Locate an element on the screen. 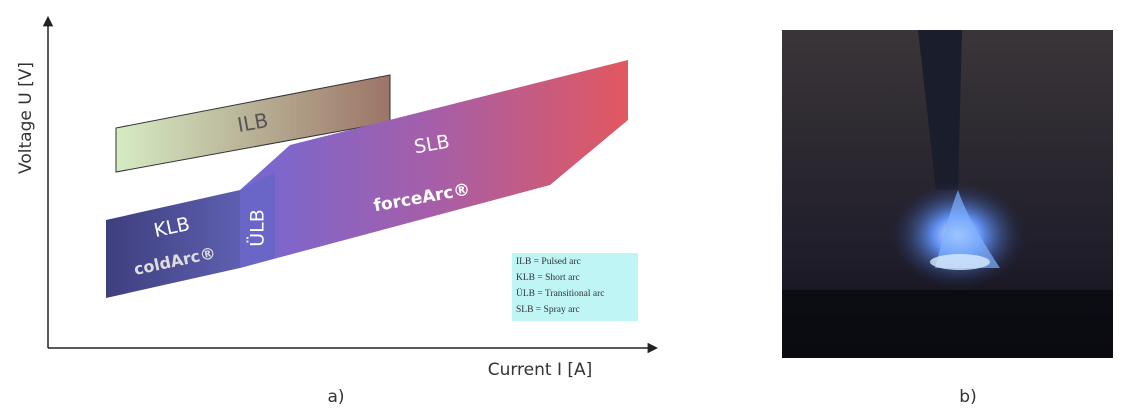 The image size is (1139, 408). ulb-region is located at coordinates (257, 220).